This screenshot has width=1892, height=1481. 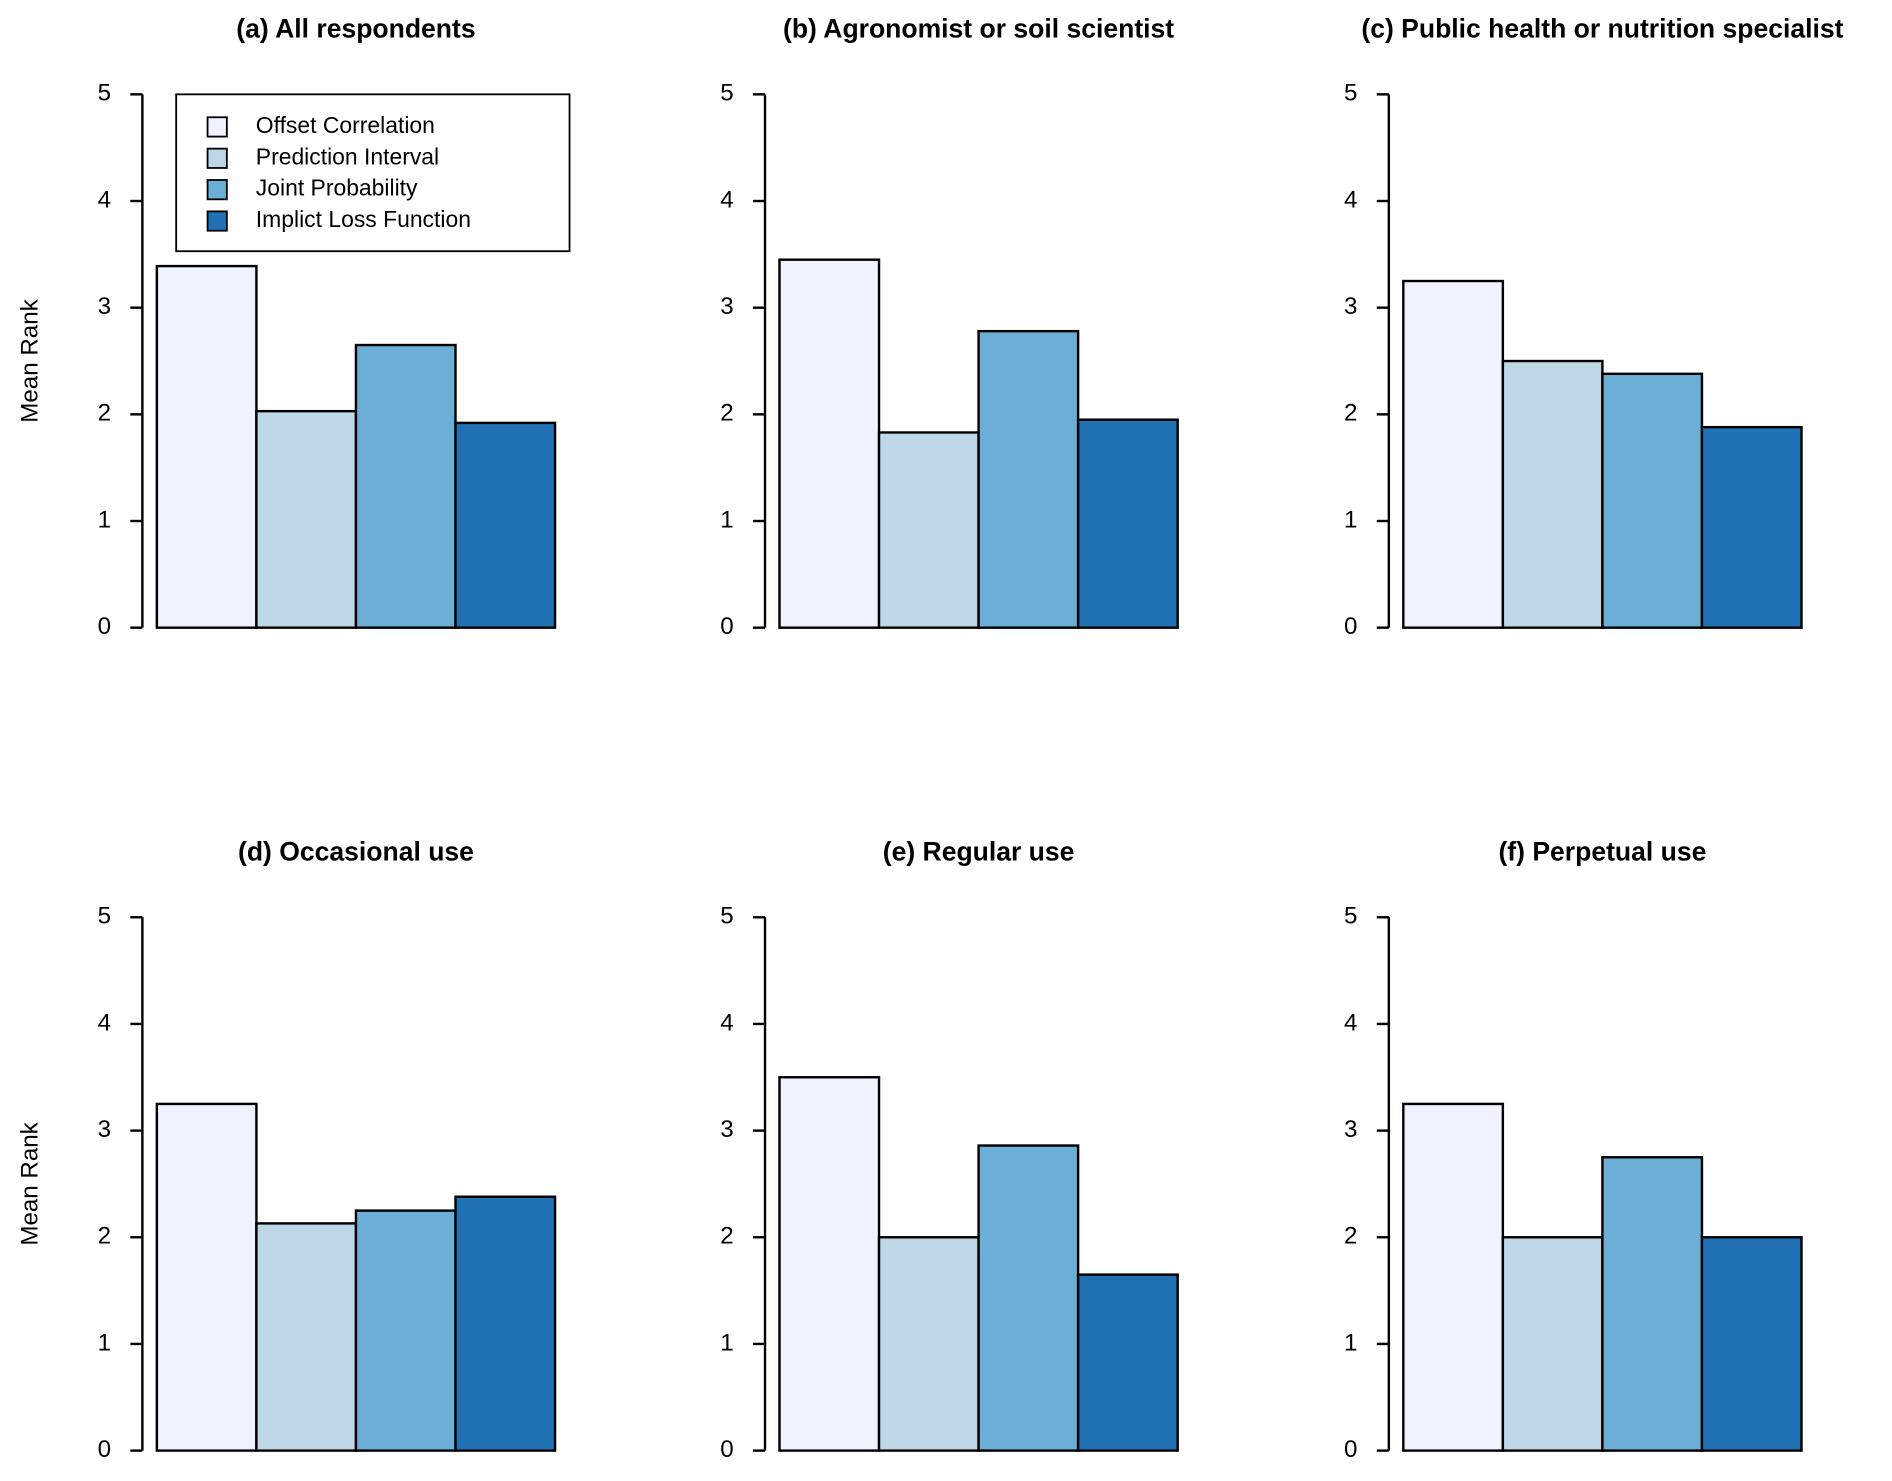 I want to click on legend-label: Offset Correlation, so click(x=345, y=125).